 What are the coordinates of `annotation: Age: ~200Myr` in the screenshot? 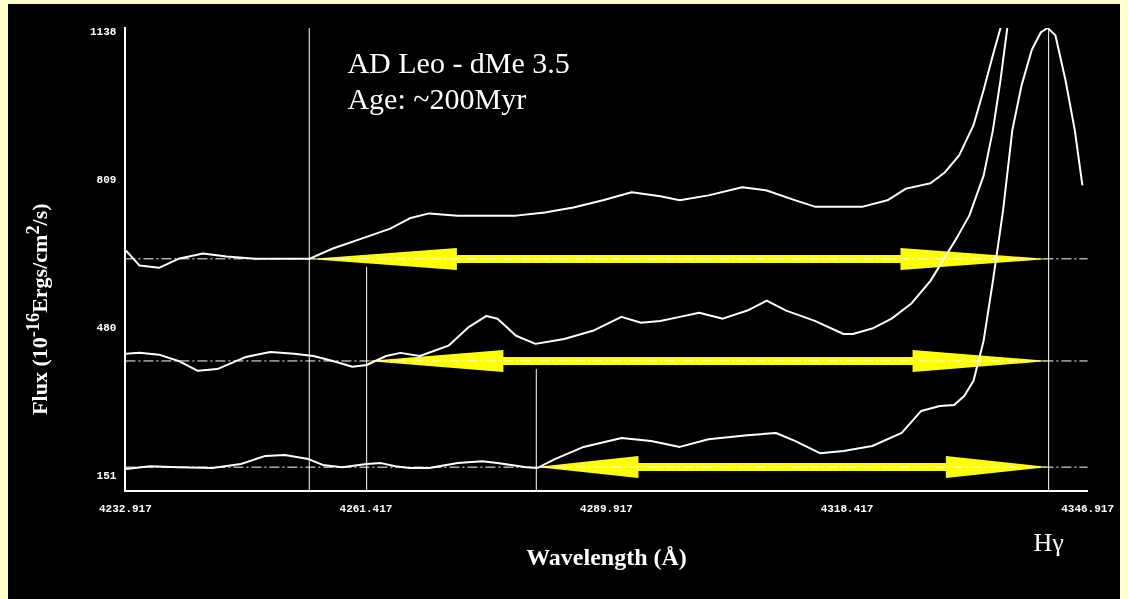 It's located at (437, 98).